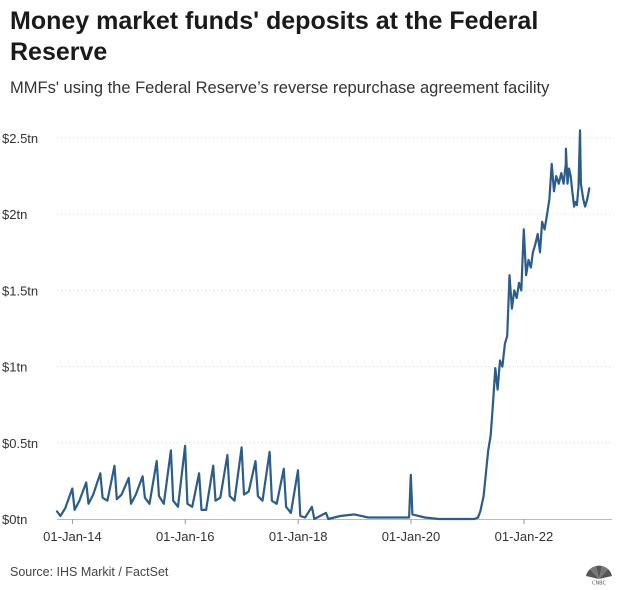  Describe the element at coordinates (89, 572) in the screenshot. I see `source-note: Source: IHS Markit / FactSet` at that location.